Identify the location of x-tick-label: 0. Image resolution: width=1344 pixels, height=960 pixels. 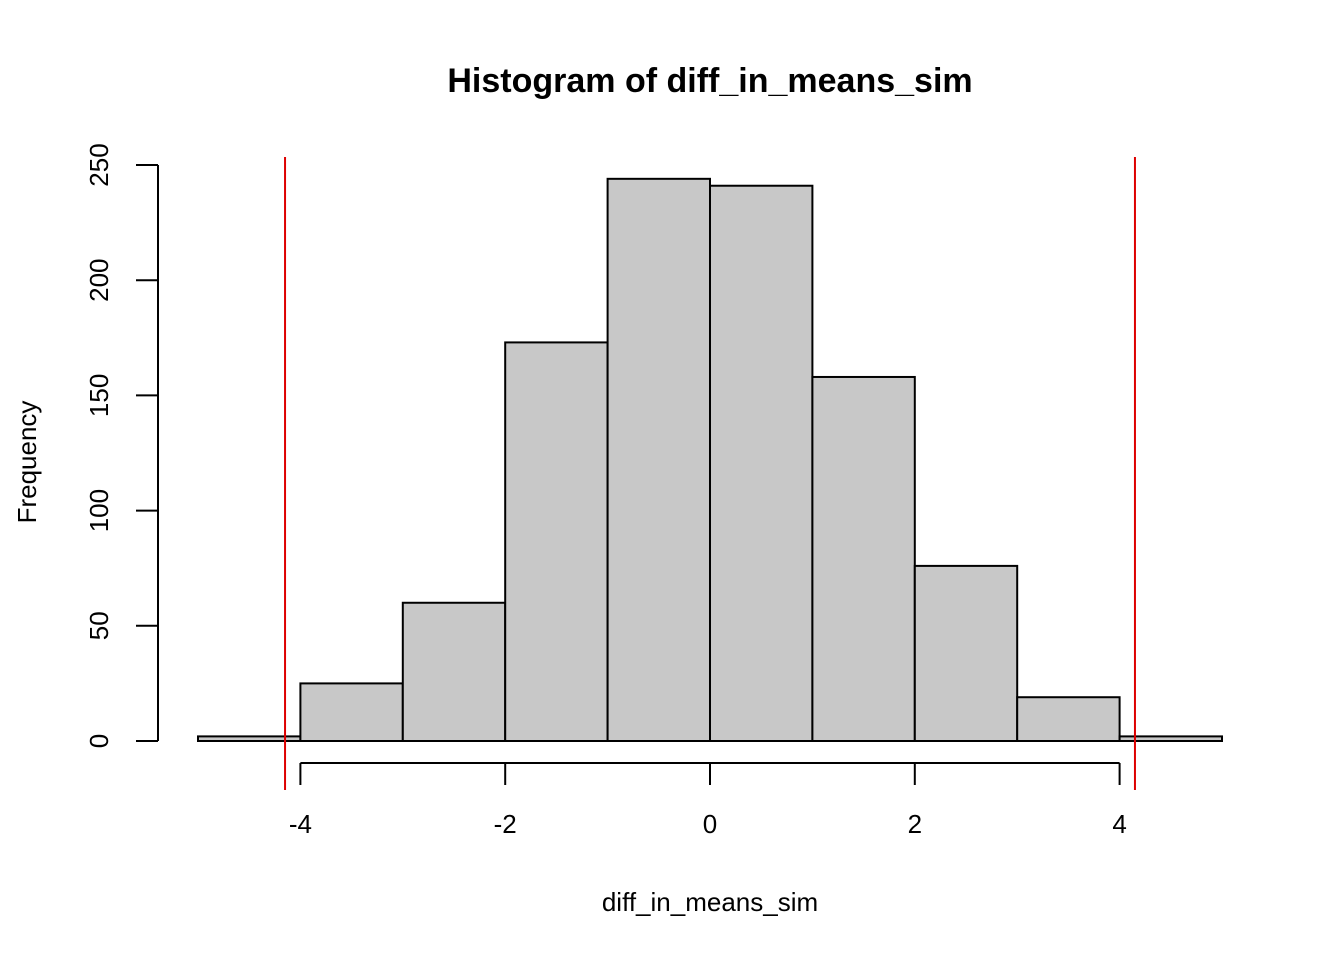
(710, 824).